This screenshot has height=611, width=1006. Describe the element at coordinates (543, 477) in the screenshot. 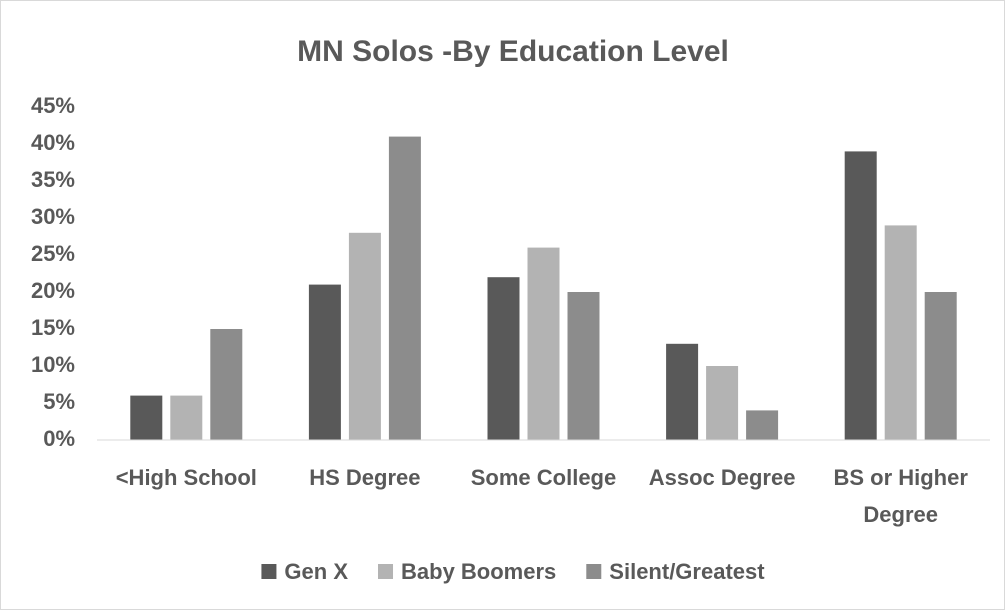

I see `x-tick-label: Some College` at that location.